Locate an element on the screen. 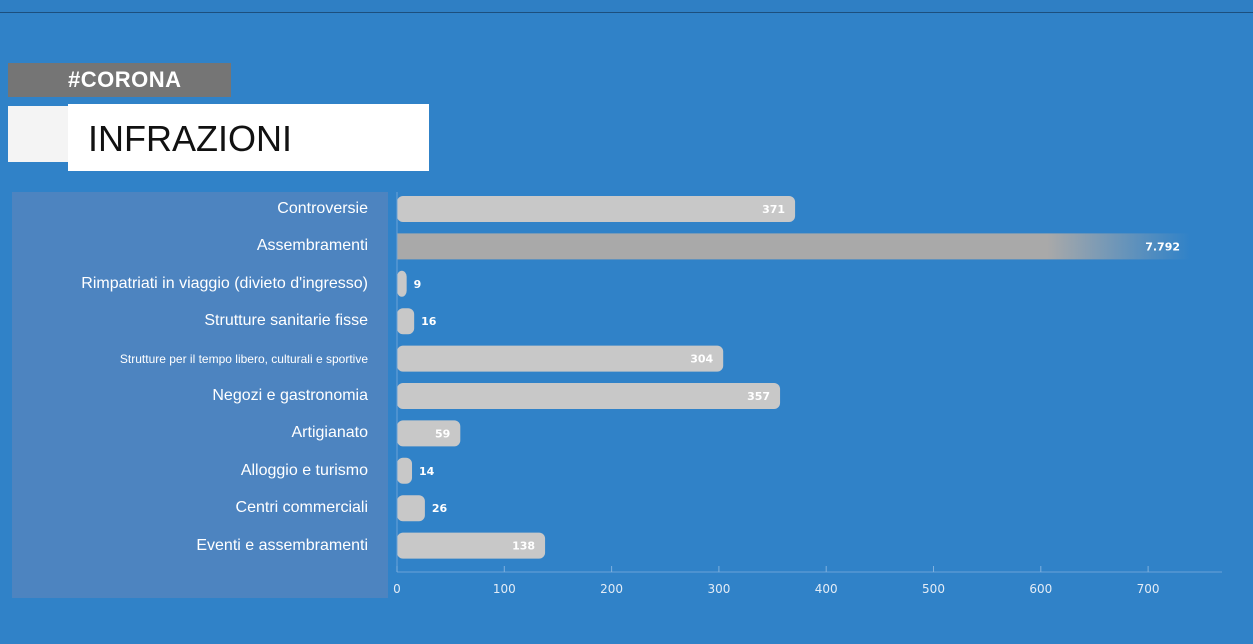 The image size is (1253, 644). bar-value-label: 7.792 is located at coordinates (1162, 246).